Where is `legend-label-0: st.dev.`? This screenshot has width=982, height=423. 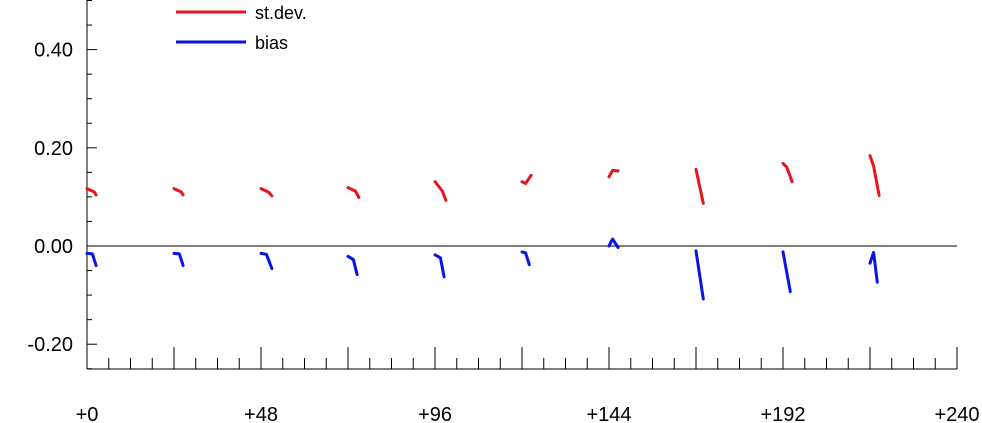 legend-label-0: st.dev. is located at coordinates (281, 13).